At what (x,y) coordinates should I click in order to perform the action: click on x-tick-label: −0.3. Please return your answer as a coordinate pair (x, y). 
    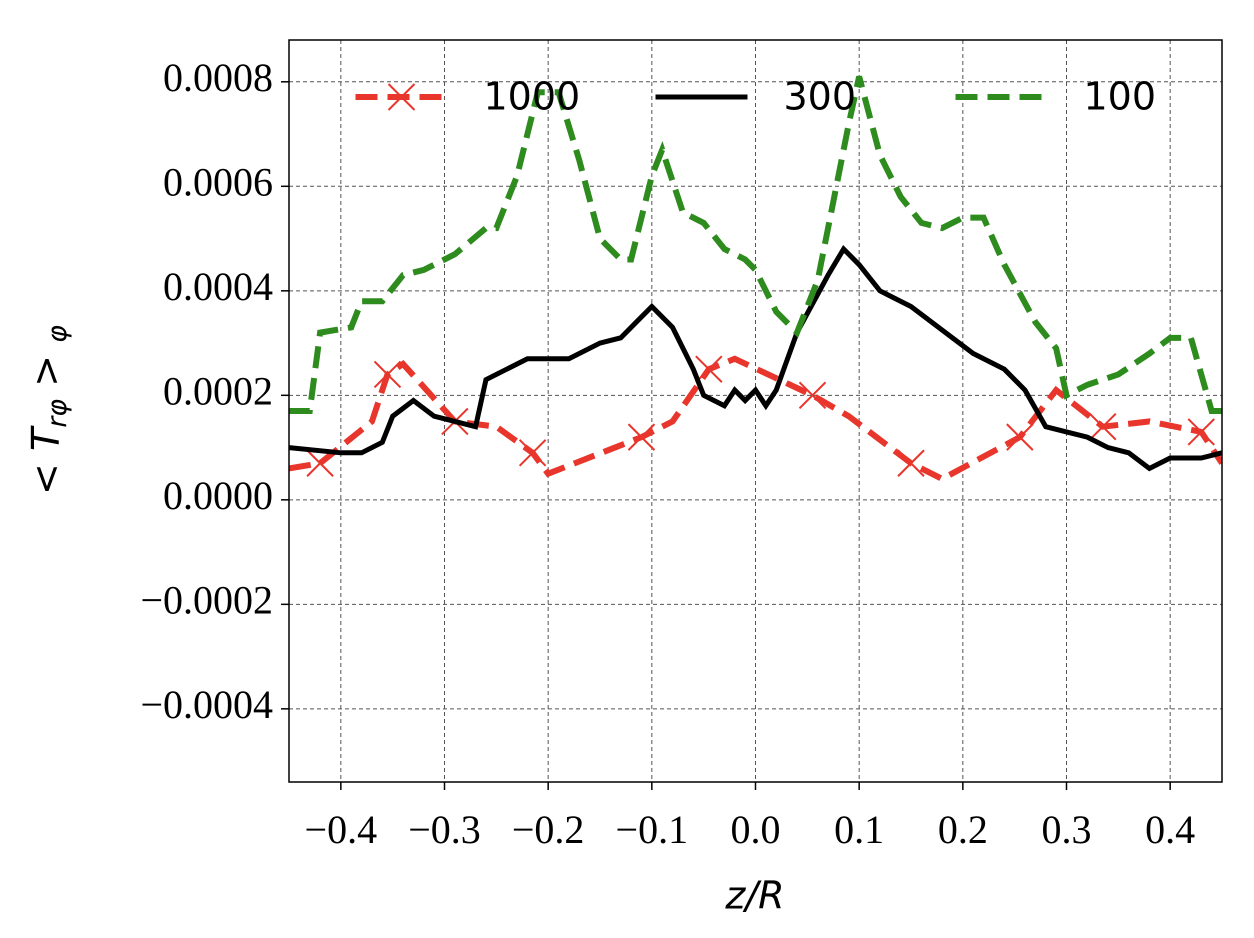
    Looking at the image, I should click on (444, 829).